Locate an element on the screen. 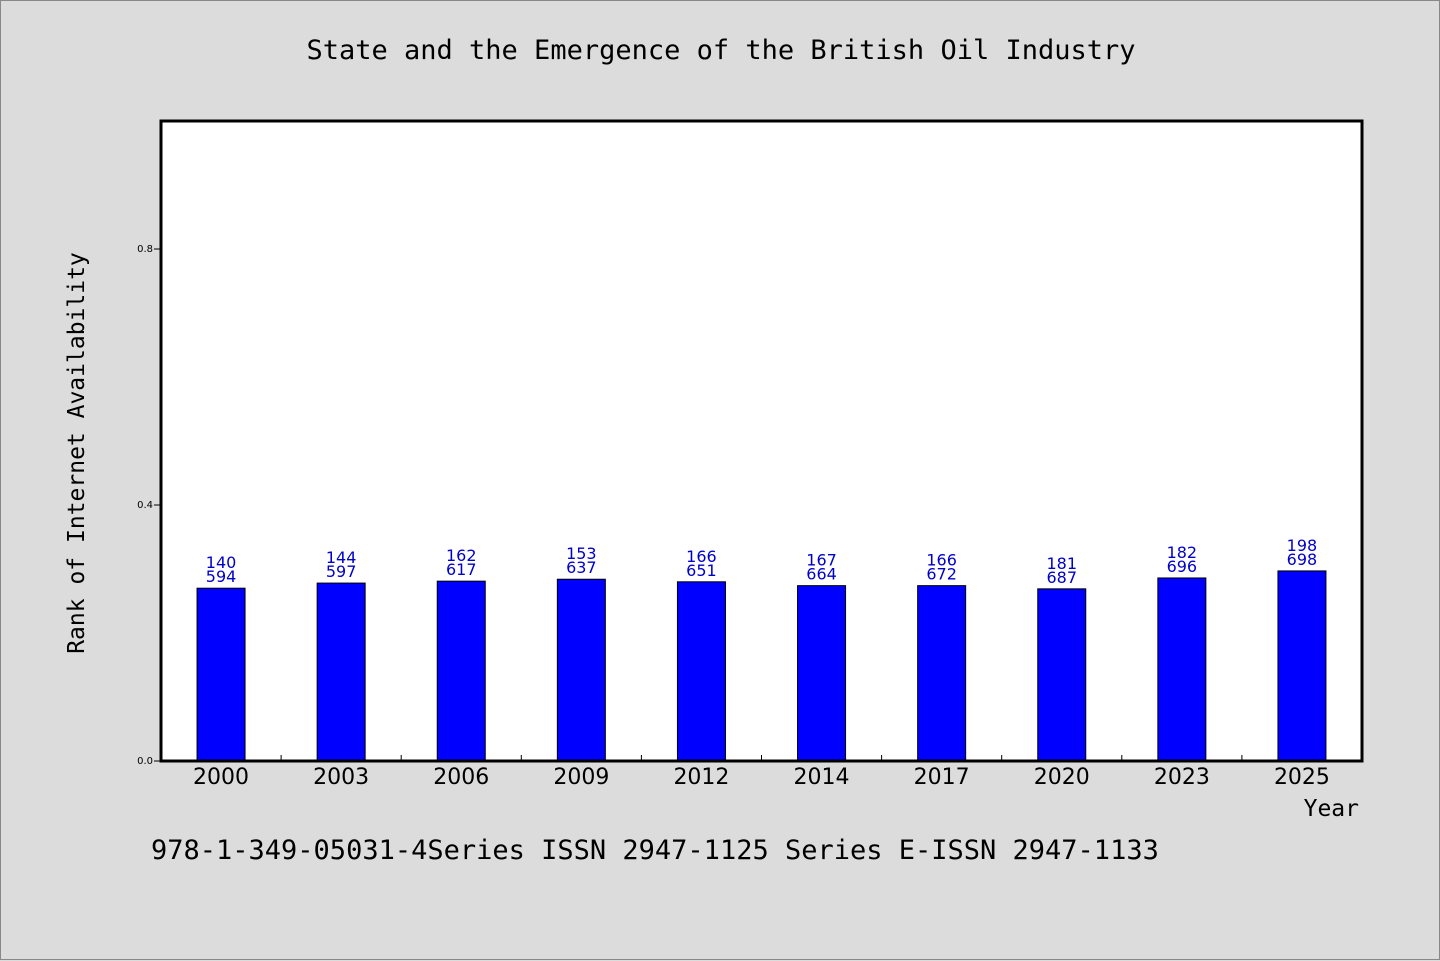  bar-2006 is located at coordinates (461, 671).